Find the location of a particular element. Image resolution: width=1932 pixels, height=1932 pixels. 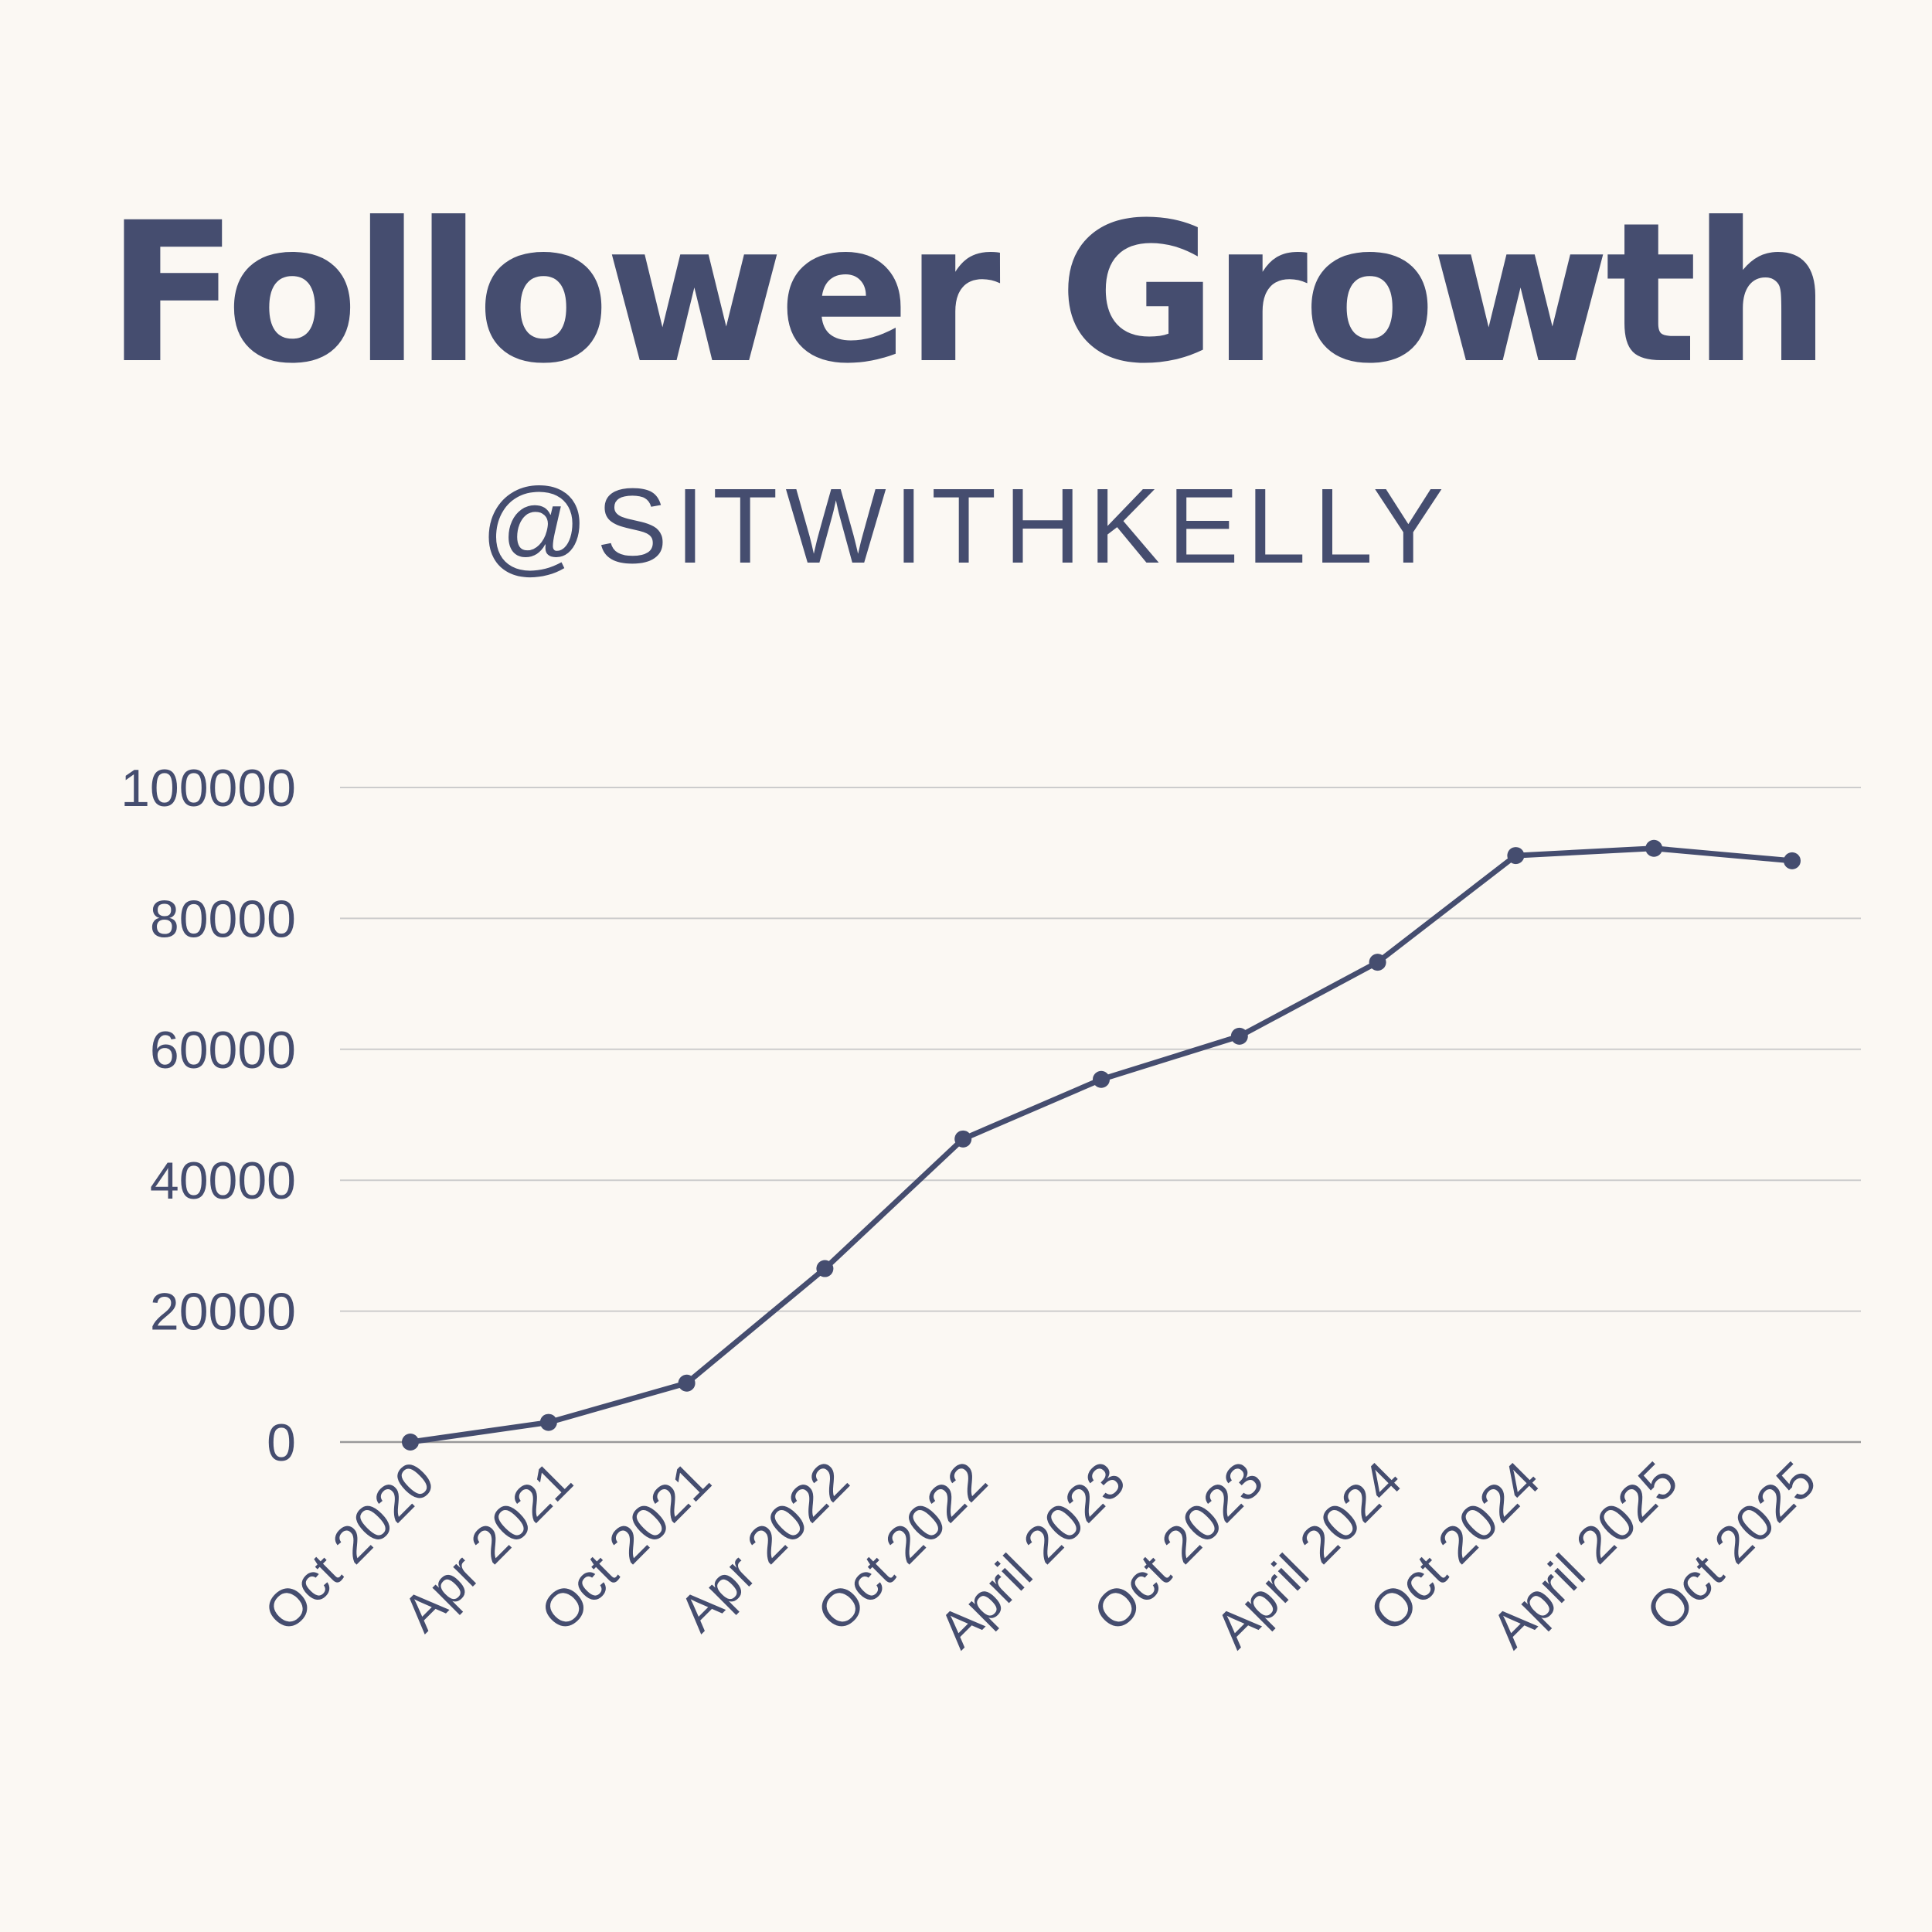

y-tick-label: 100000 is located at coordinates (209, 788).